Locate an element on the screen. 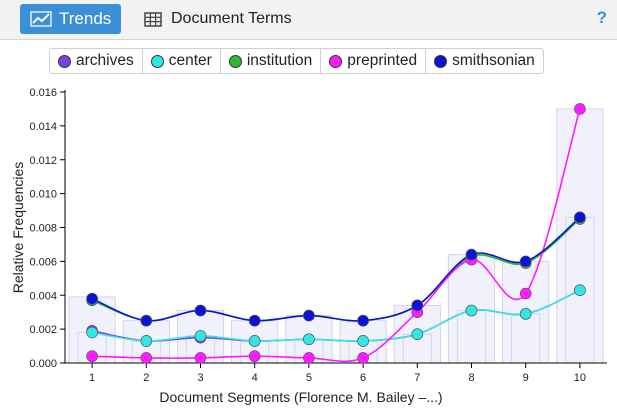  x-tick-label: 8 is located at coordinates (471, 378).